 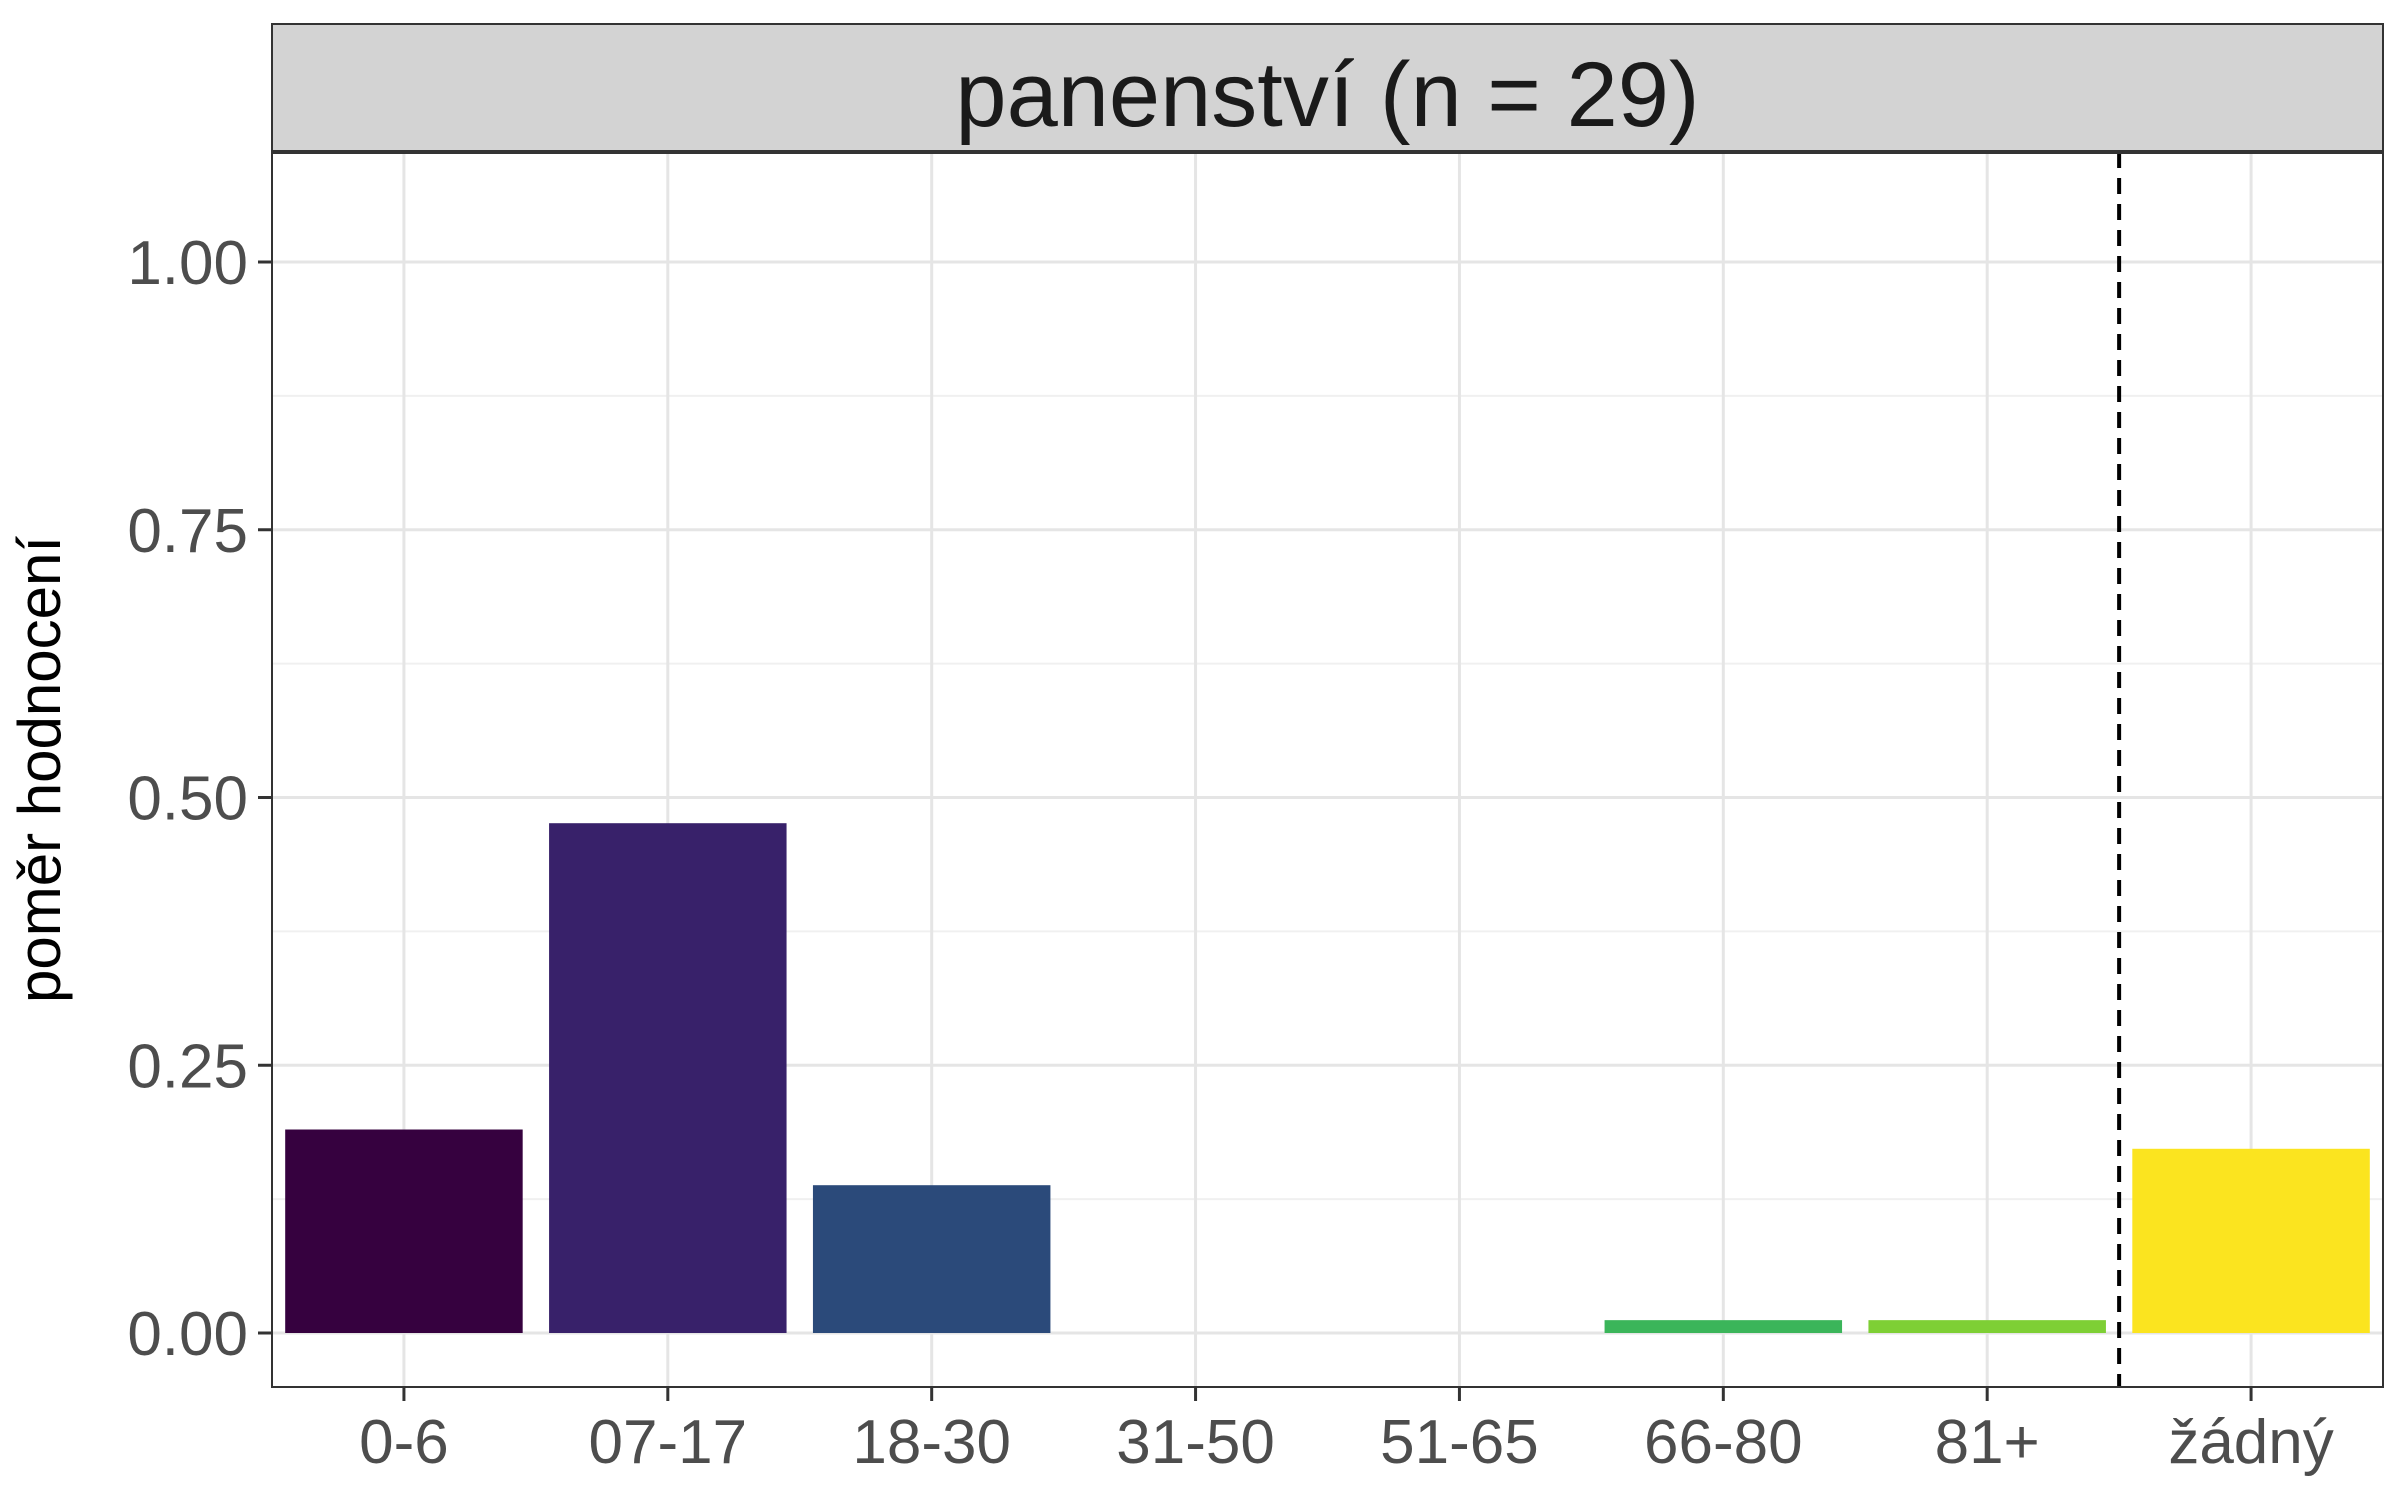 What do you see at coordinates (39, 769) in the screenshot?
I see `y-axis-label: poměr hodnocení` at bounding box center [39, 769].